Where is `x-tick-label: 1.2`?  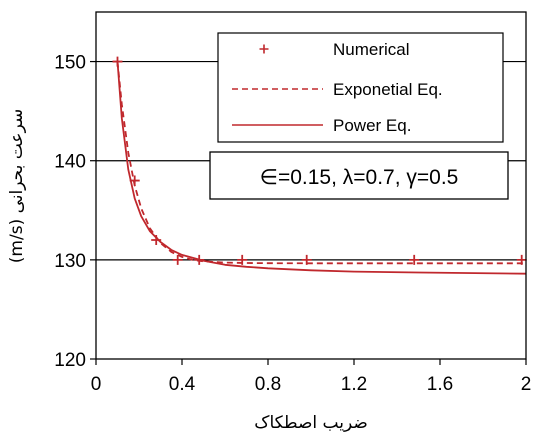
x-tick-label: 1.2 is located at coordinates (354, 384).